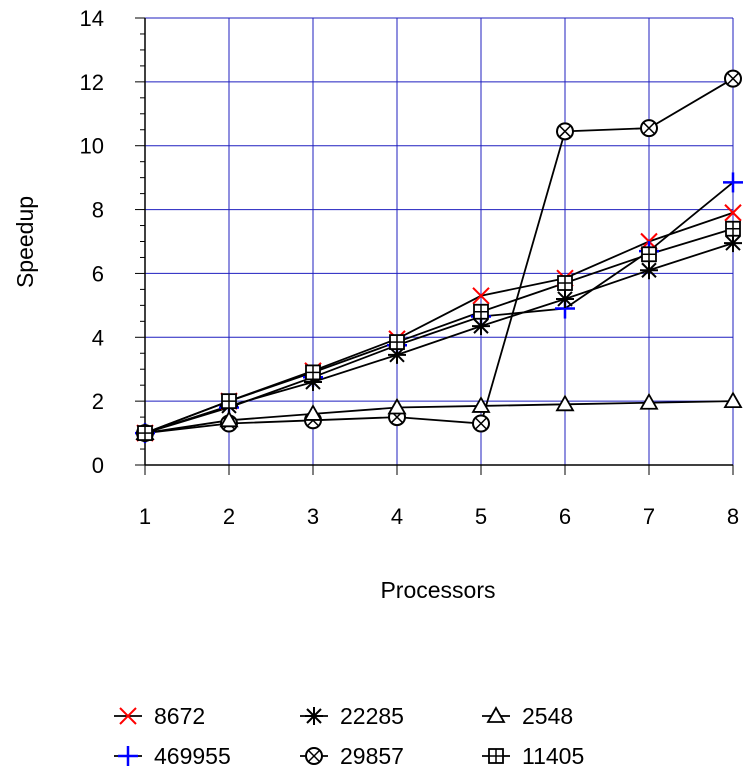 The width and height of the screenshot is (746, 772). I want to click on legend-item-11405: 11405, so click(533, 756).